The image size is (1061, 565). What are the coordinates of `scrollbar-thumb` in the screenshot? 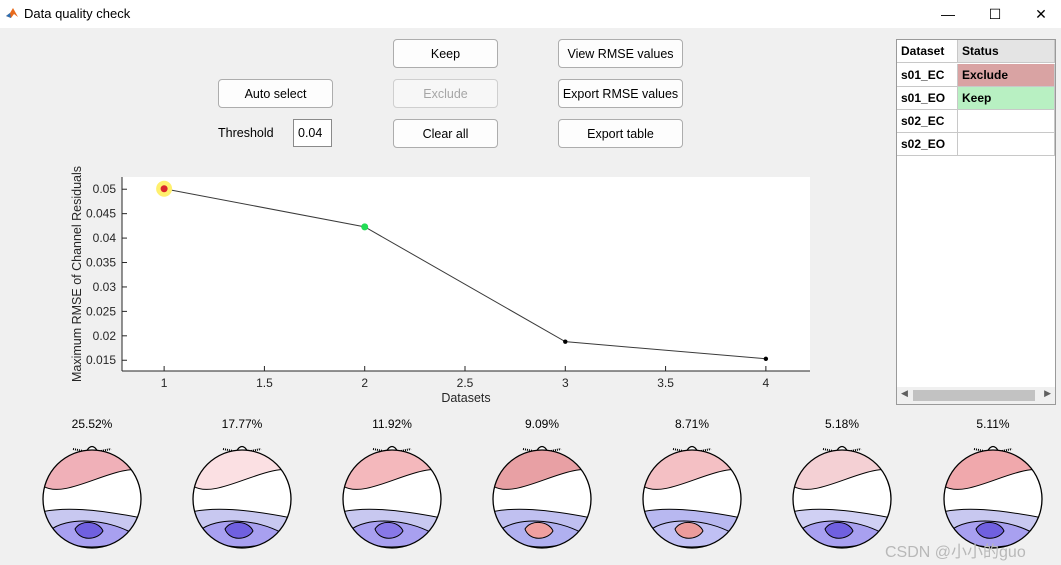 It's located at (974, 395).